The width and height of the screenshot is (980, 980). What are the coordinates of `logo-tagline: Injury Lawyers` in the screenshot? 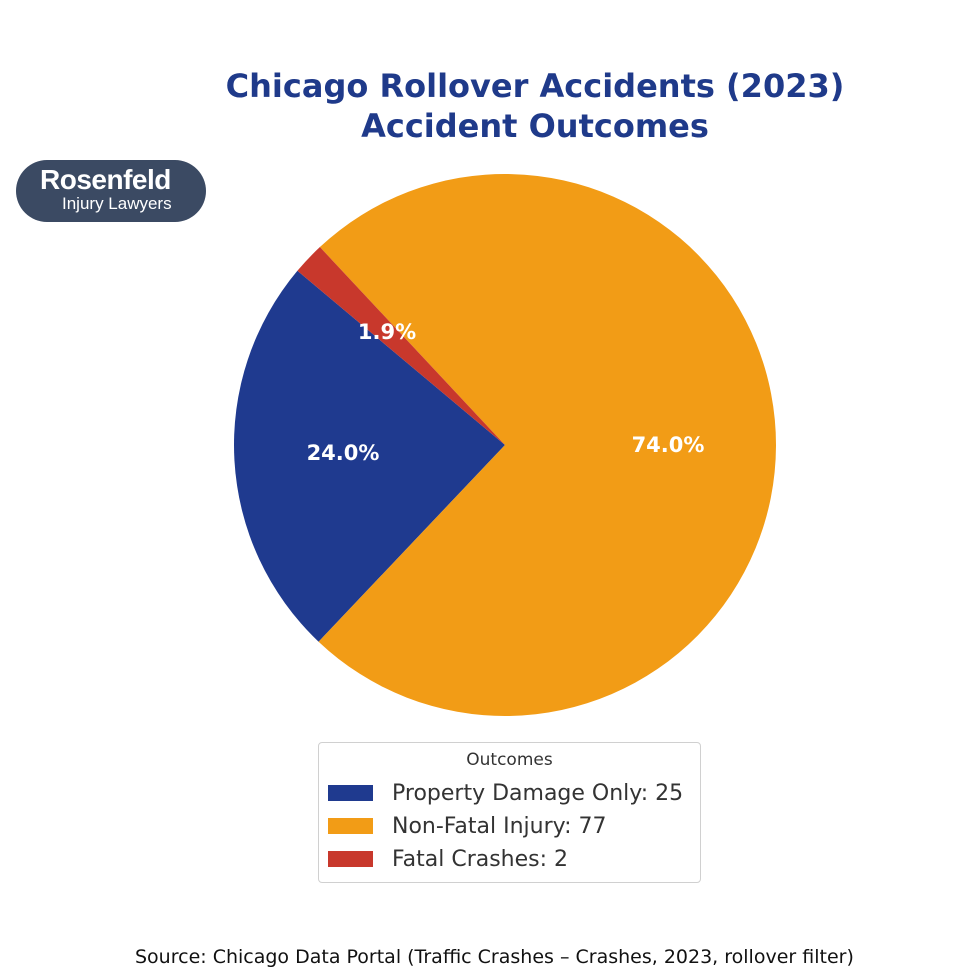 It's located at (117, 203).